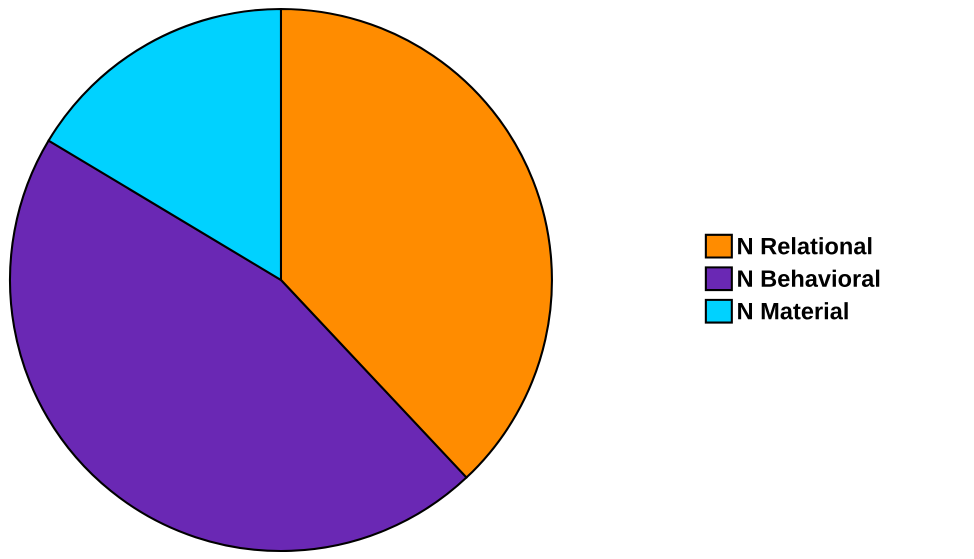  Describe the element at coordinates (805, 245) in the screenshot. I see `legend-label: N Relational` at that location.